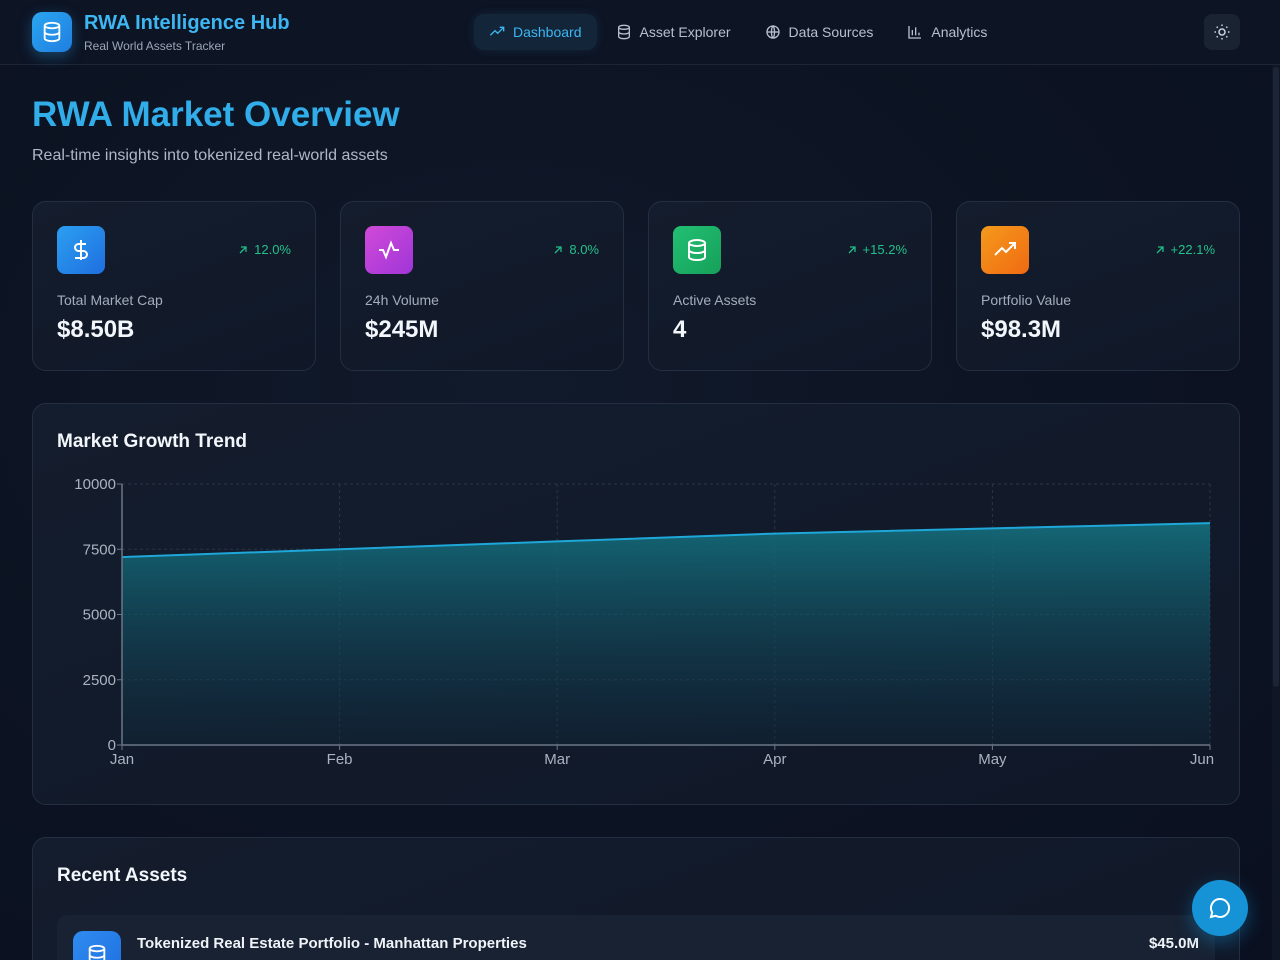 This screenshot has height=960, width=1280. What do you see at coordinates (482, 286) in the screenshot?
I see `stat-card-volume: 8.0% 24h Volume $245M` at bounding box center [482, 286].